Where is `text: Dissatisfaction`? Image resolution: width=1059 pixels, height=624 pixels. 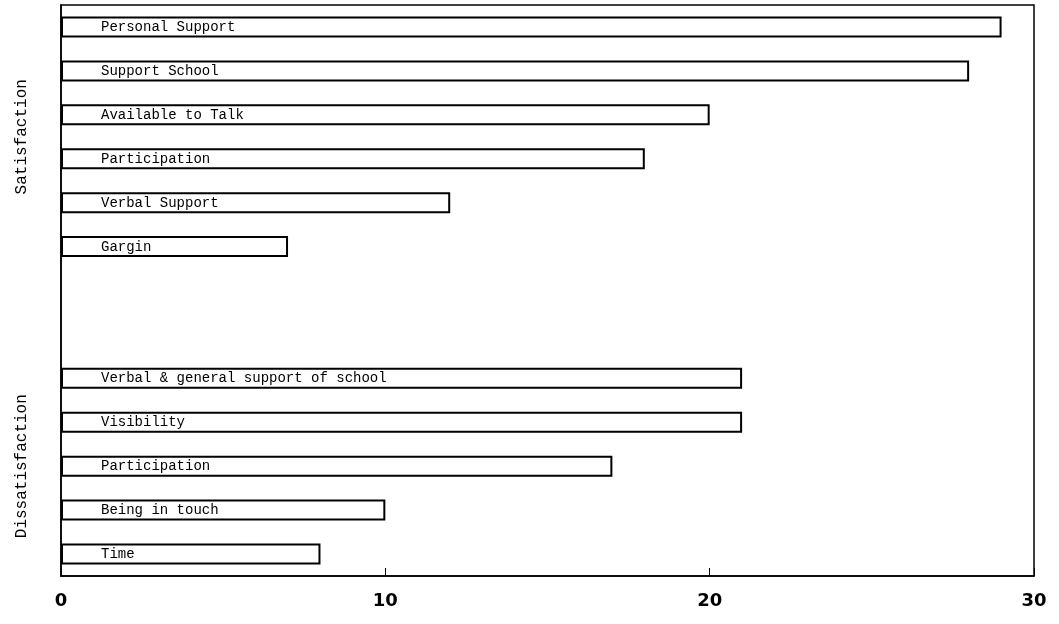
text: Dissatisfaction is located at coordinates (22, 466).